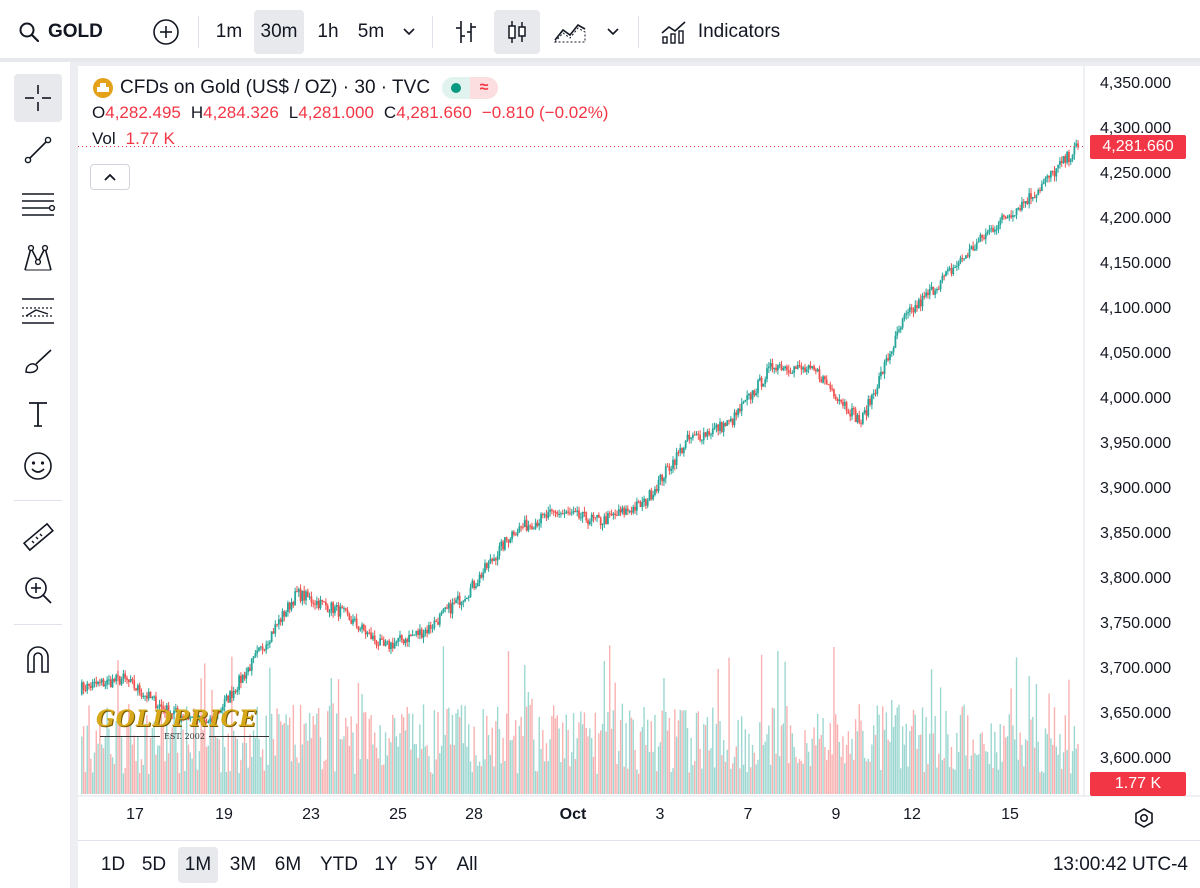 Image resolution: width=1200 pixels, height=888 pixels. What do you see at coordinates (638, 32) in the screenshot?
I see `separator` at bounding box center [638, 32].